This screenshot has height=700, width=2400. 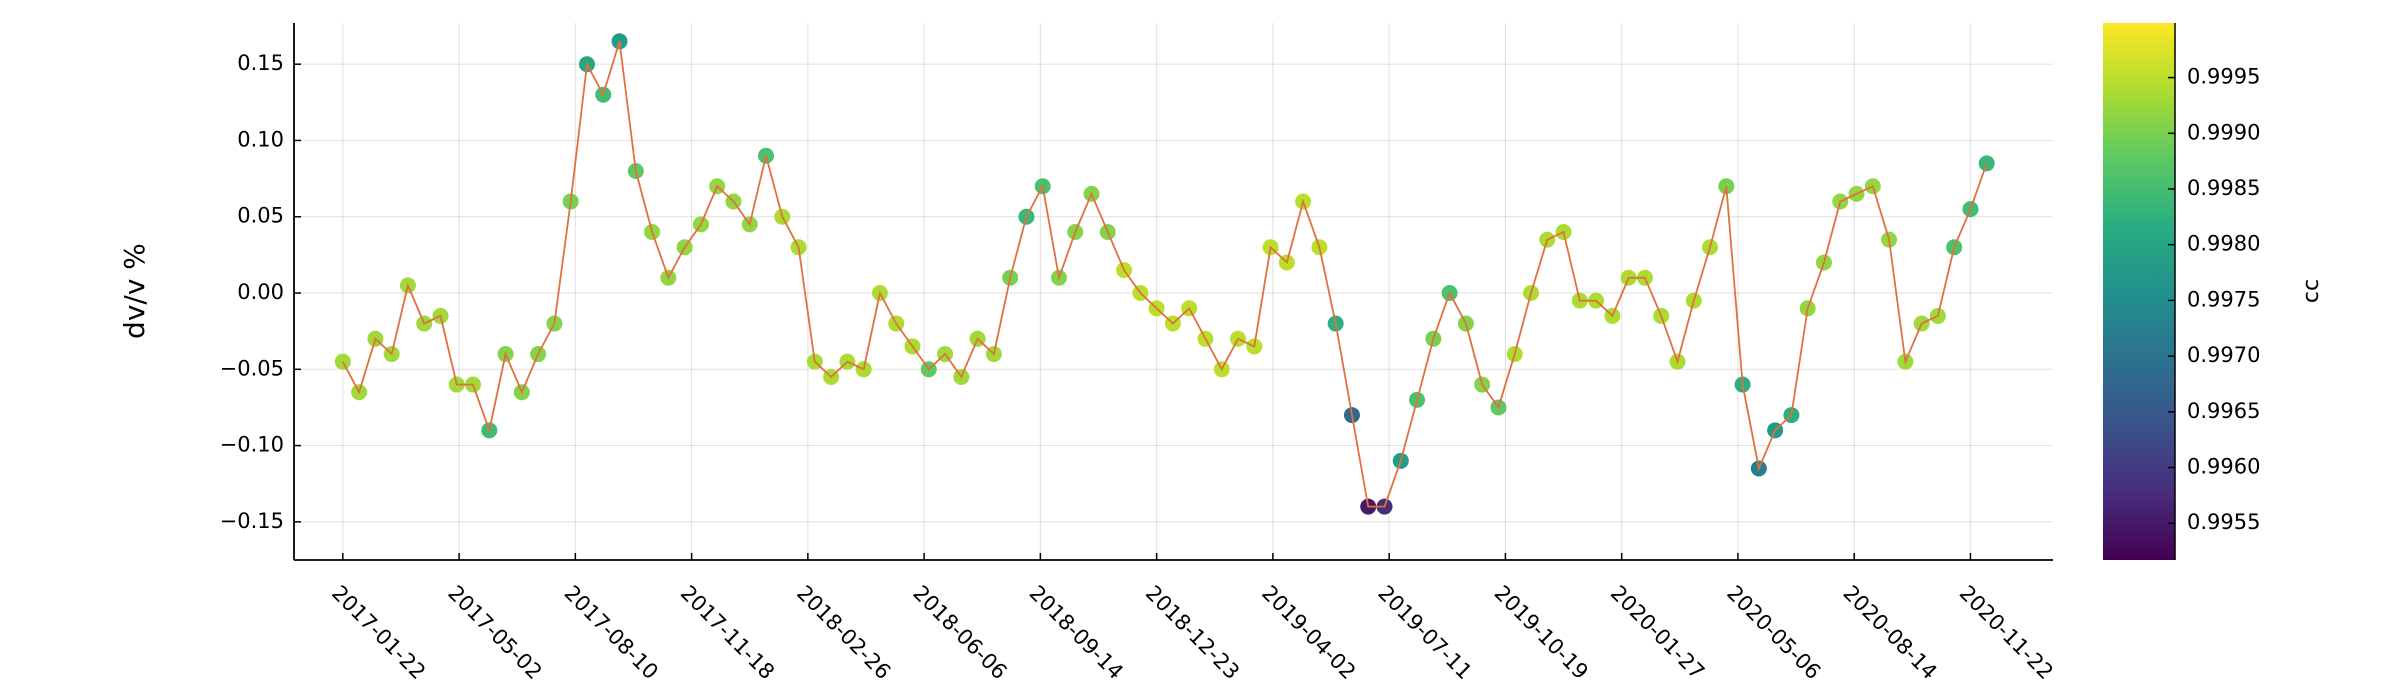 What do you see at coordinates (1541, 632) in the screenshot?
I see `x-tick-label: 2019-10-19` at bounding box center [1541, 632].